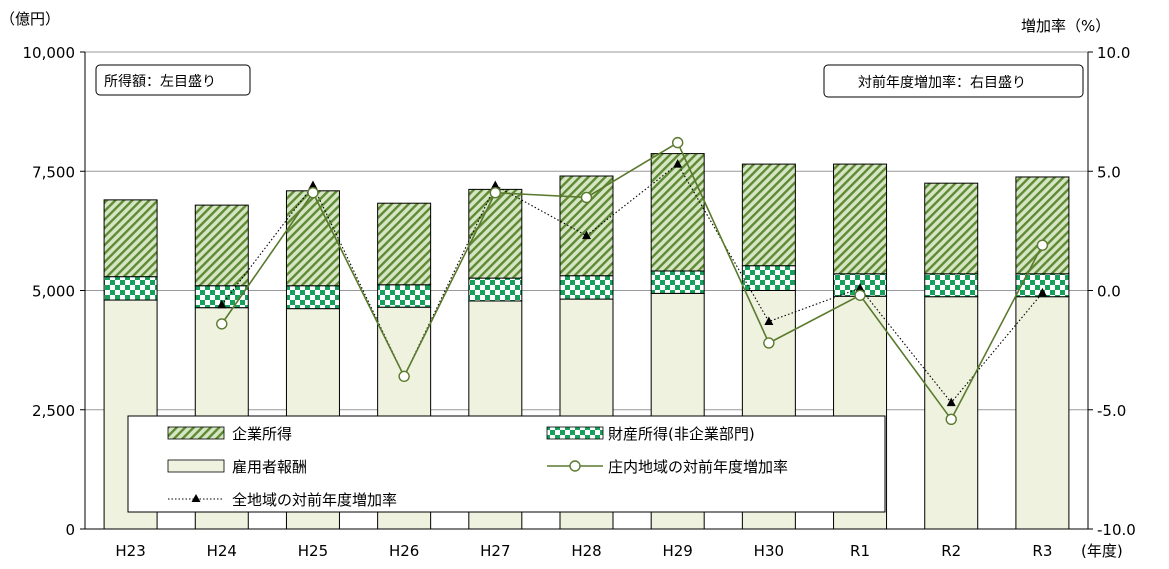 This screenshot has width=1169, height=569. I want to click on left-scale-note: 所得額：左目盛り, so click(173, 80).